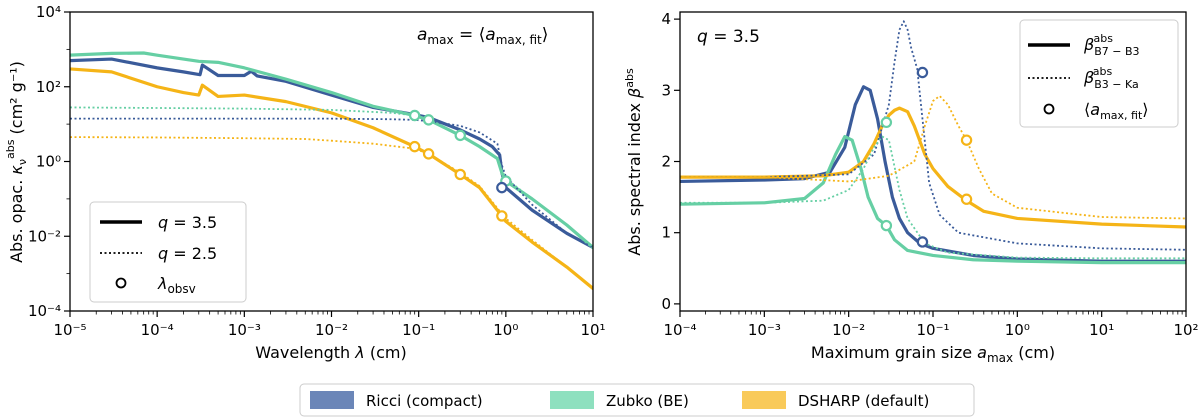  I want to click on left-xlabel: Wavelength λ (cm), so click(330, 352).